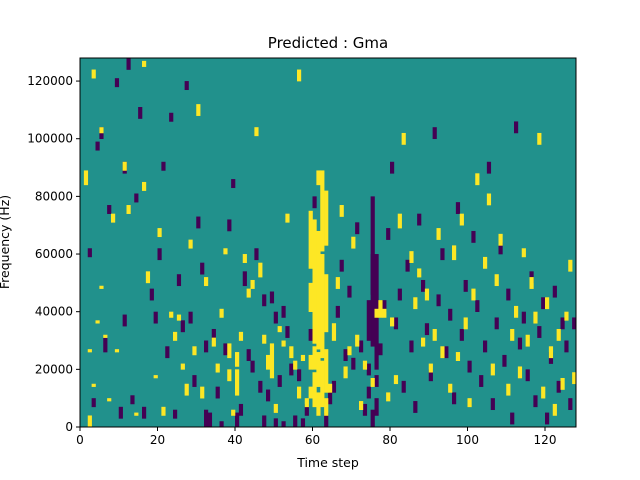 The width and height of the screenshot is (640, 480). I want to click on y-axis-ticks: 0 20000 40000 60000 80000 100000 120000, so click(53, 254).